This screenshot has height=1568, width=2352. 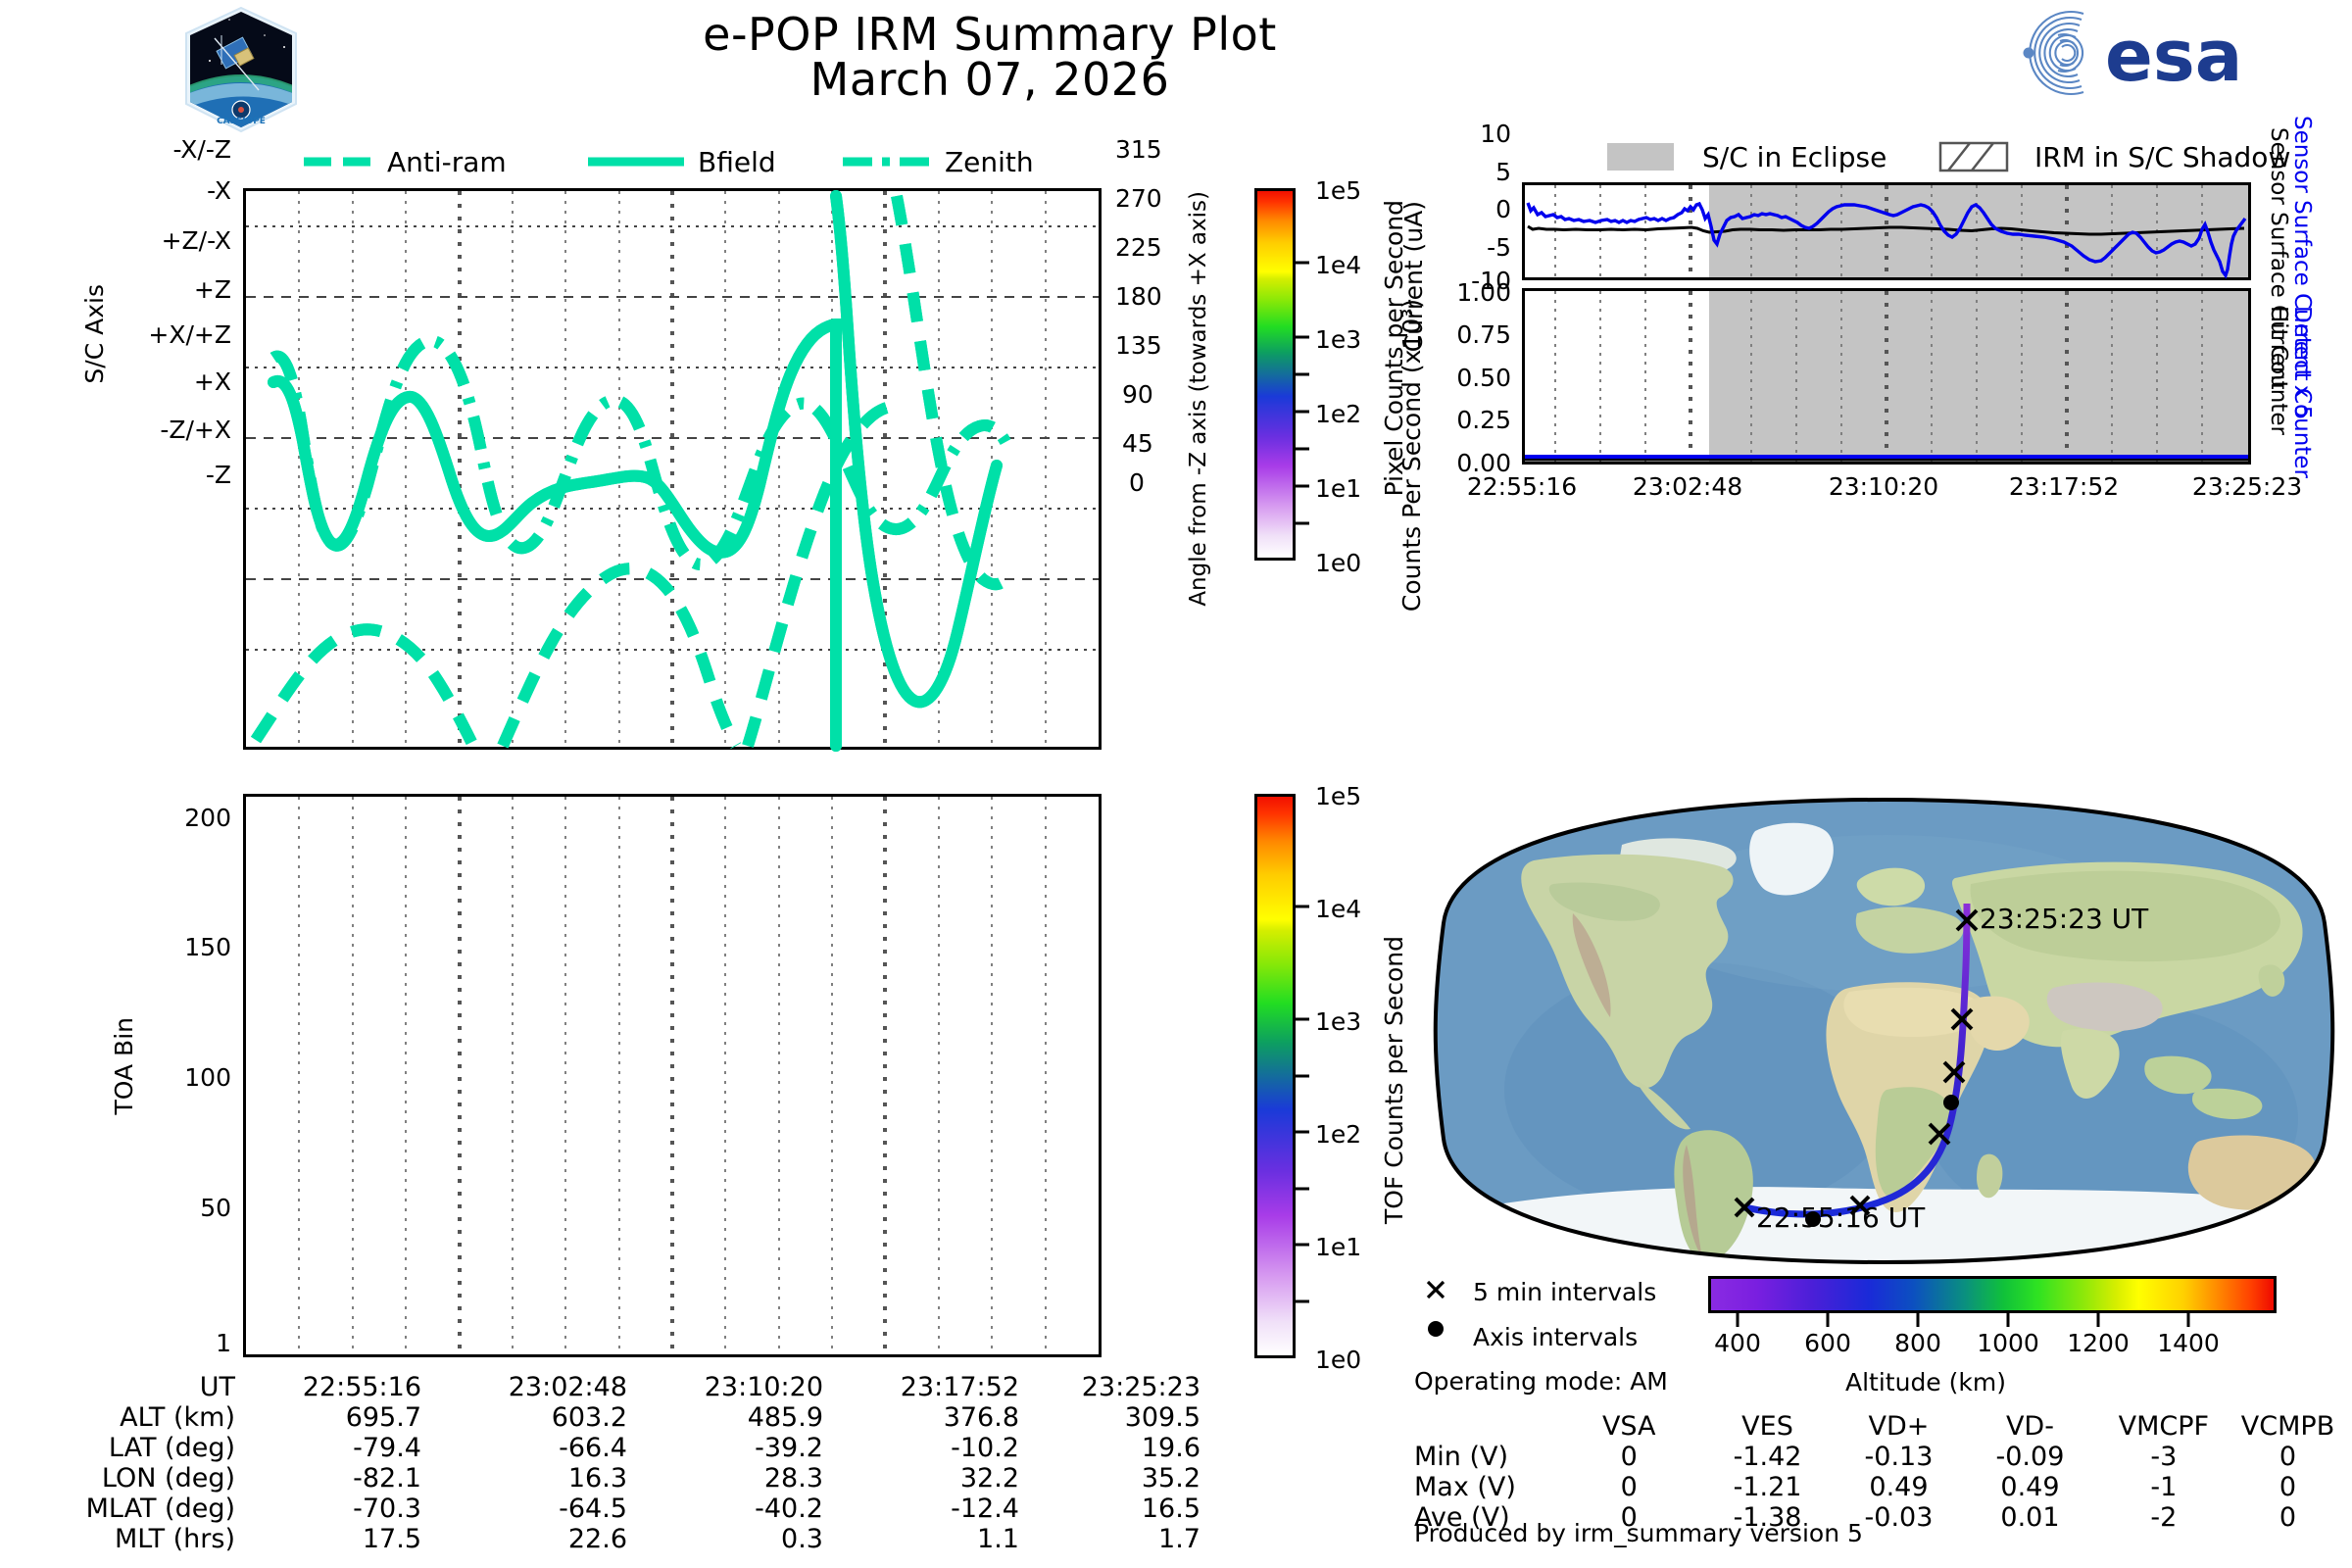 What do you see at coordinates (981, 1417) in the screenshot?
I see `cell: 376.8` at bounding box center [981, 1417].